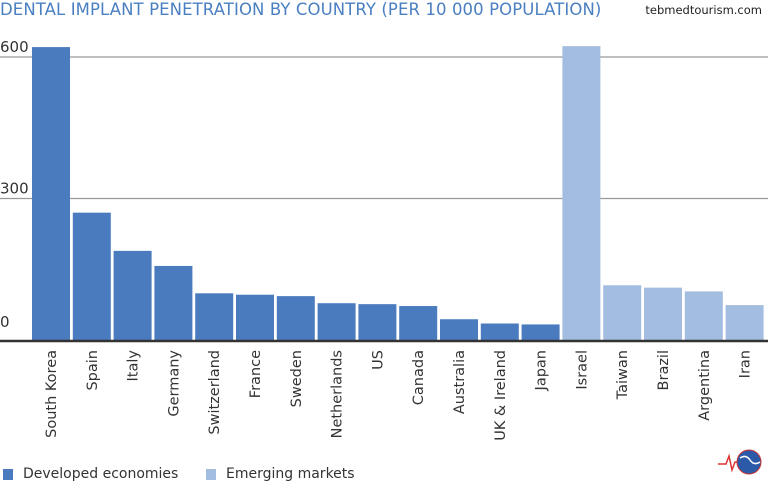  What do you see at coordinates (256, 374) in the screenshot?
I see `x-tick-label: France` at bounding box center [256, 374].